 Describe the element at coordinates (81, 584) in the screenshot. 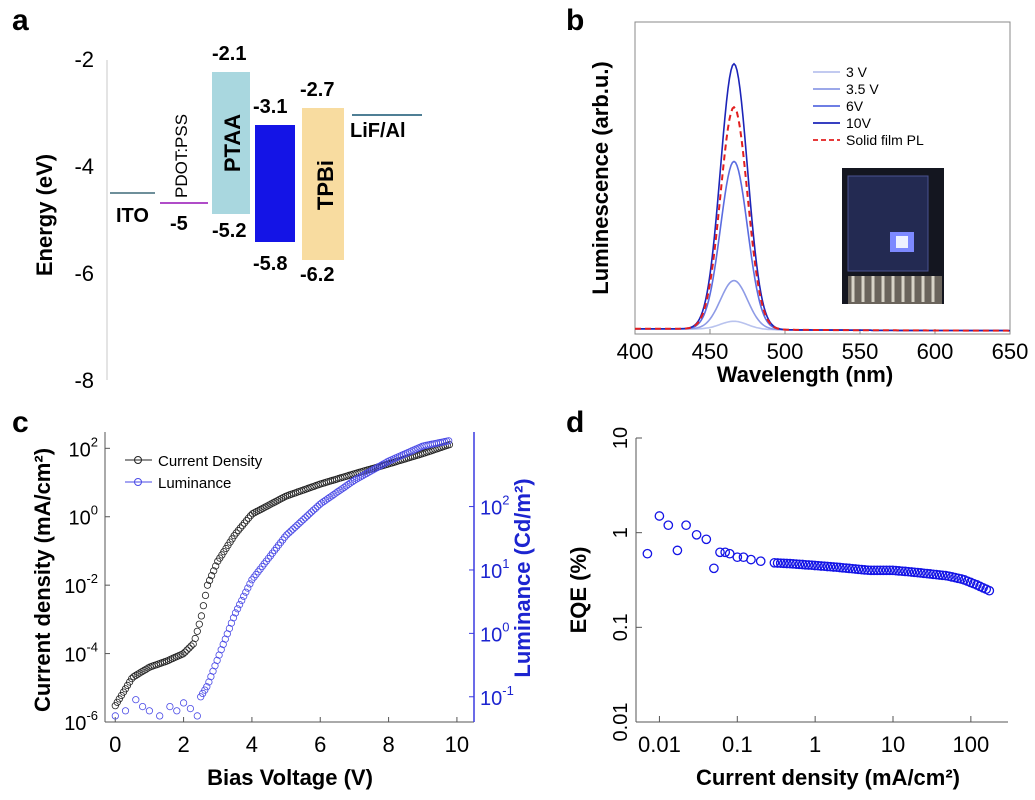

I see `y-tick-label: 10⁻²` at that location.